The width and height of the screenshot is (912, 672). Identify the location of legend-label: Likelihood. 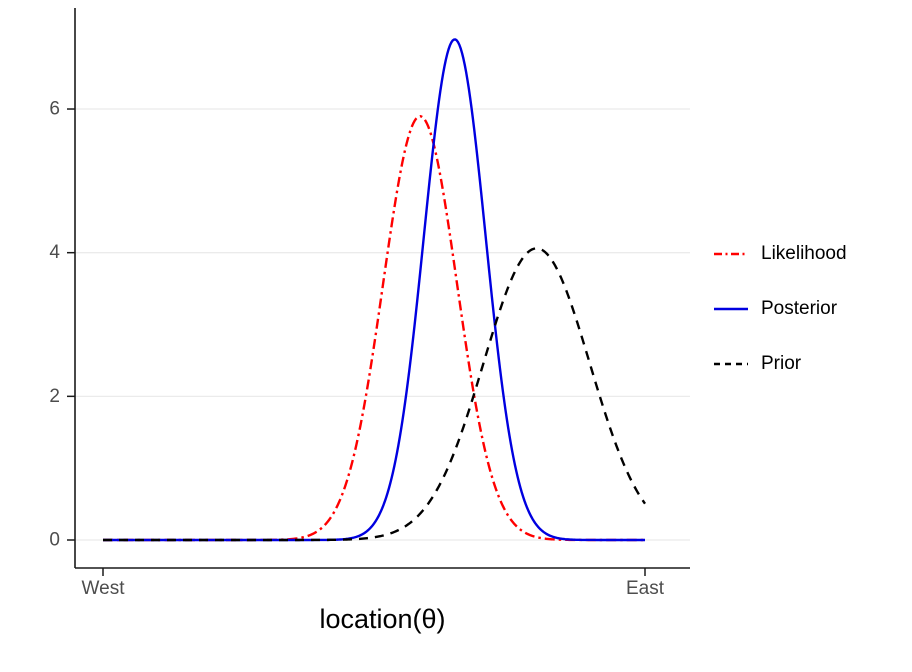
(804, 253).